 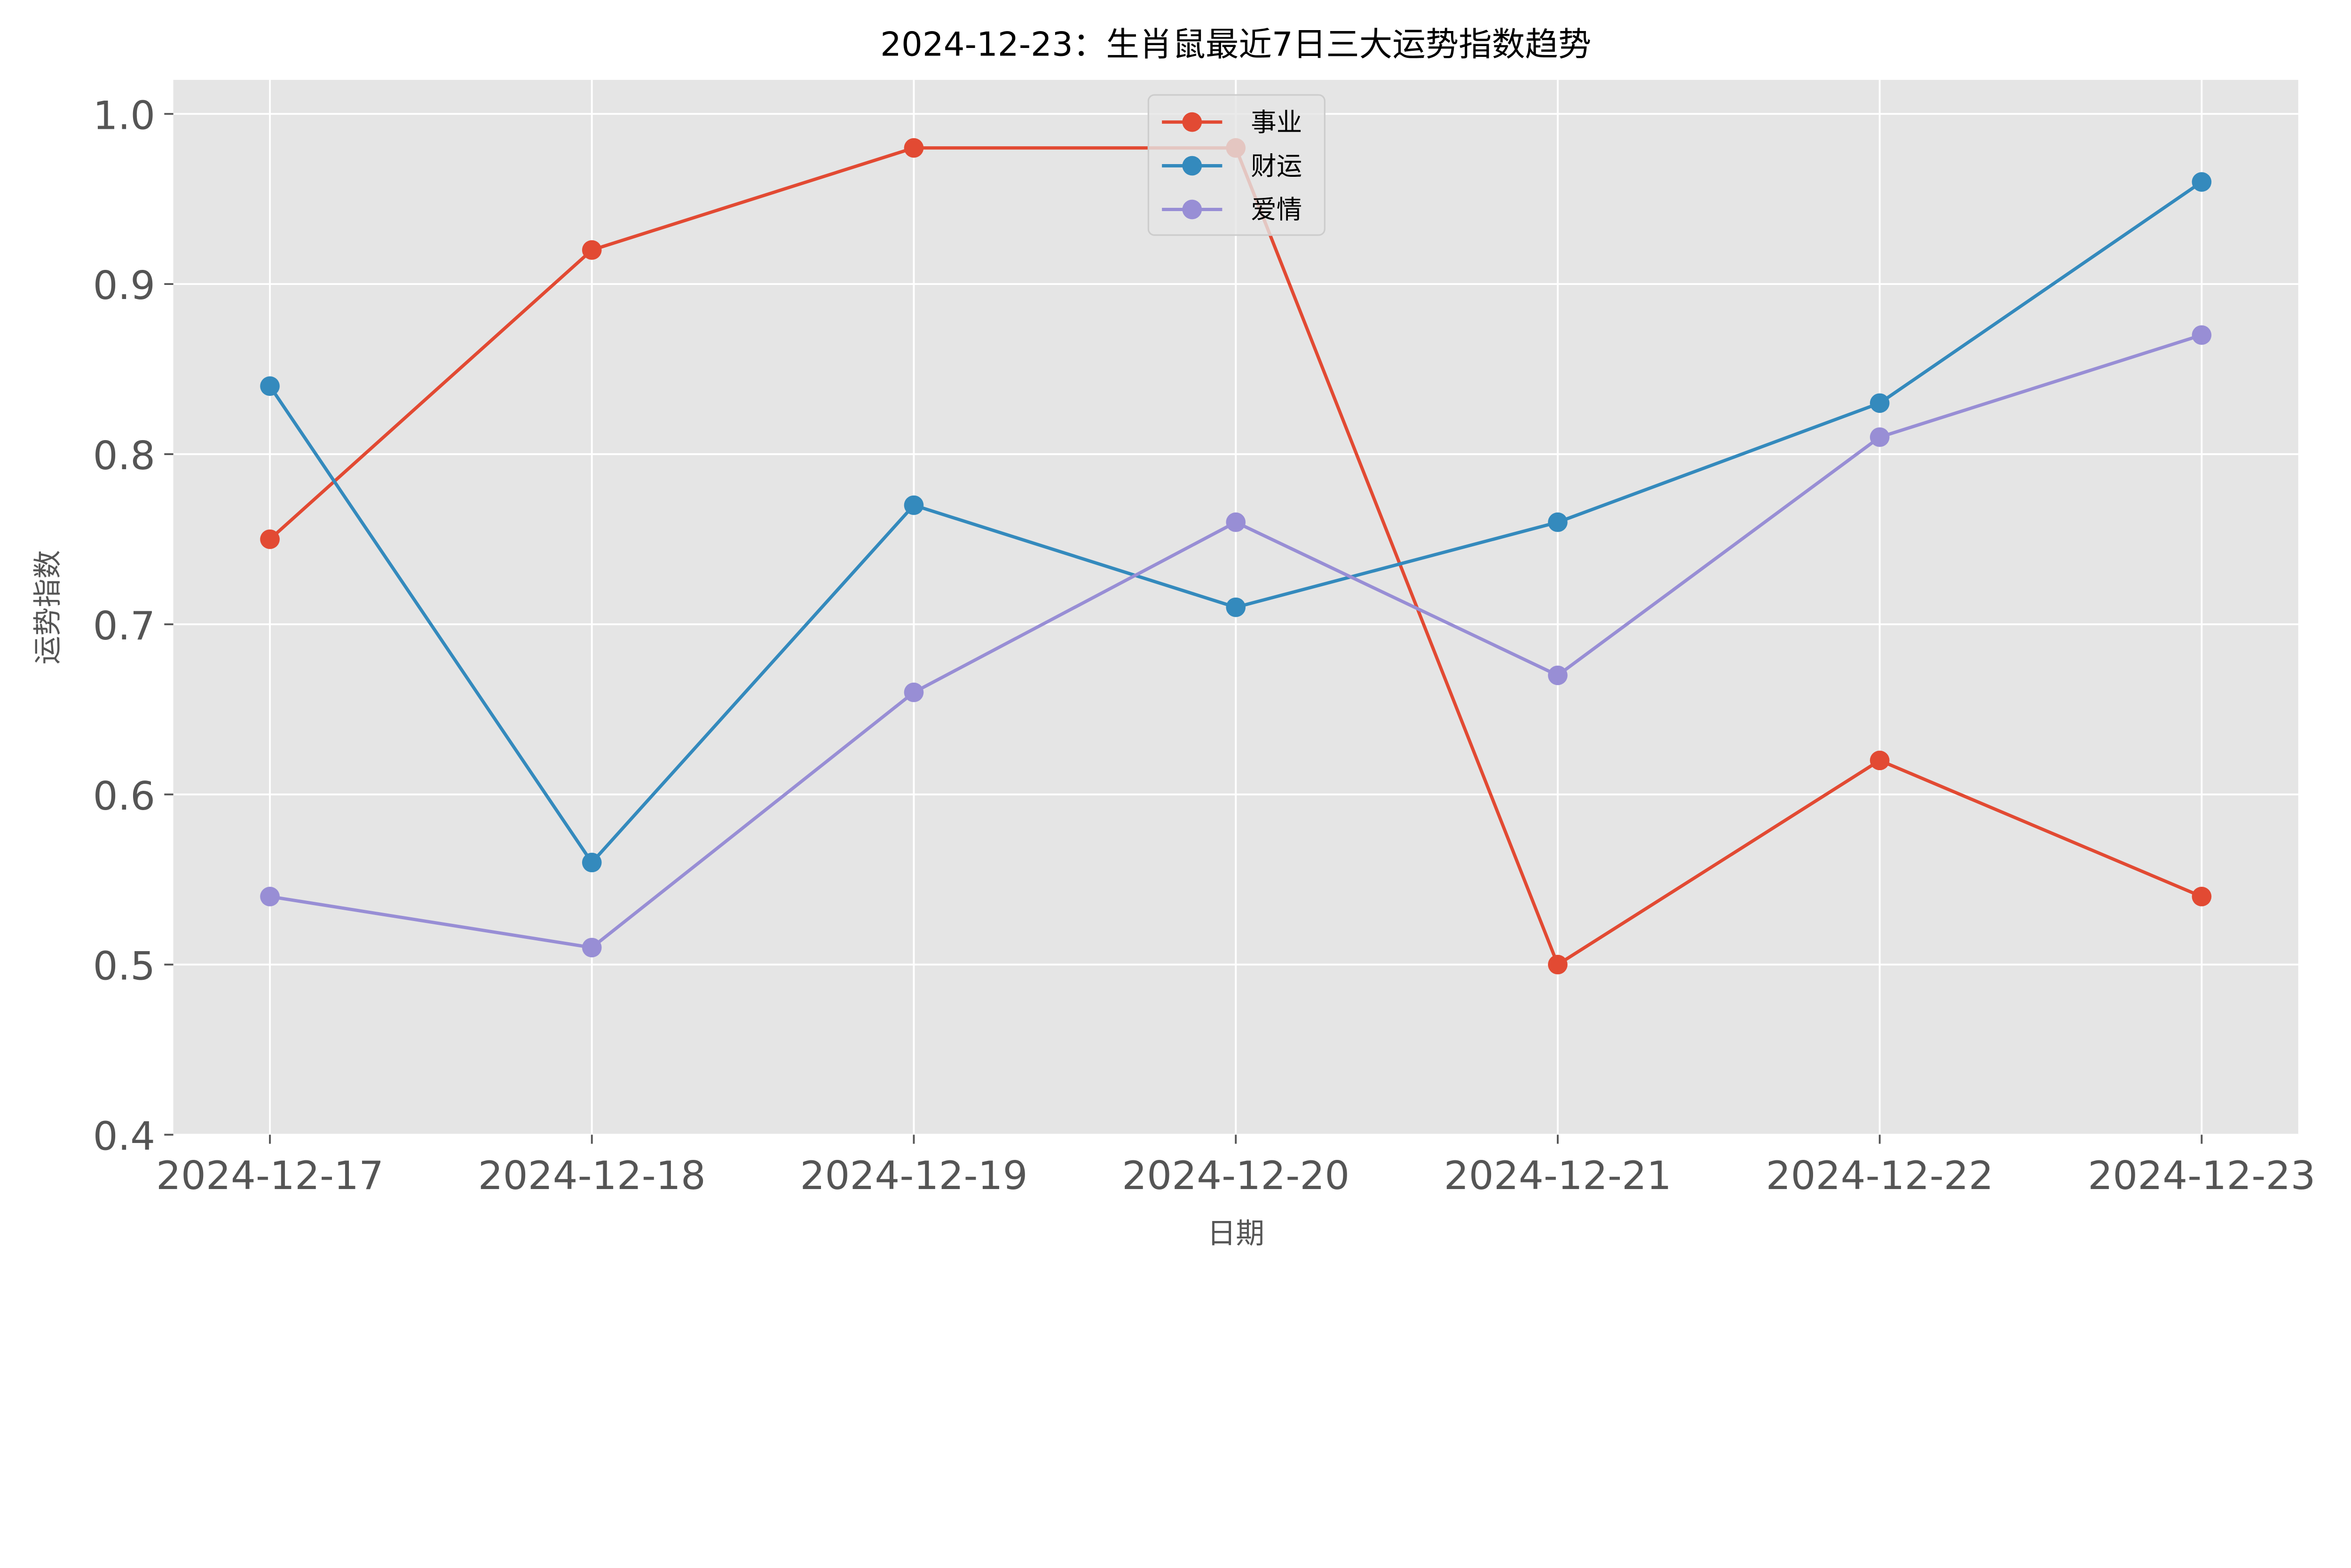 I want to click on x-tick-label: 2024-12-20, so click(x=1235, y=1175).